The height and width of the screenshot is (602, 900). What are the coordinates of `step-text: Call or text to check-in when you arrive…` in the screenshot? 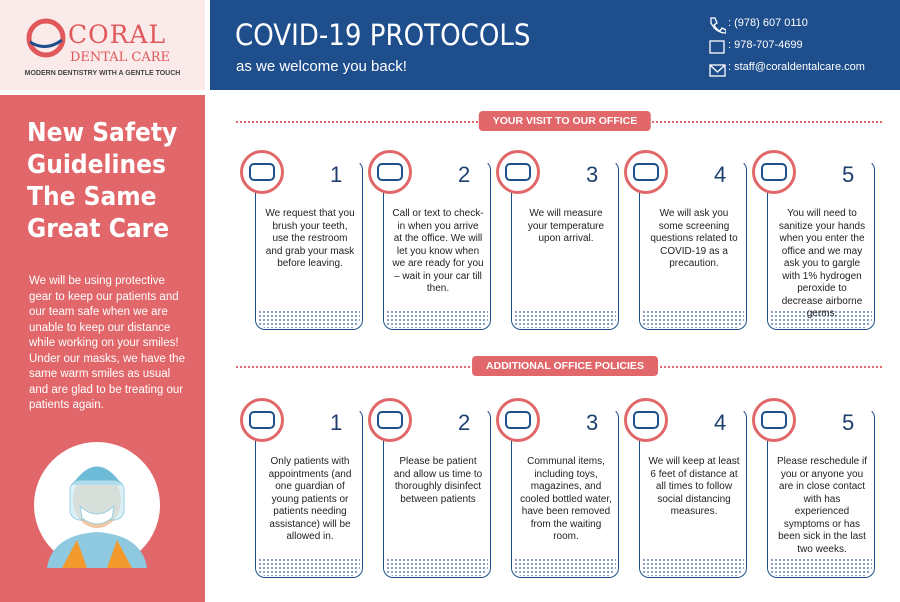 It's located at (438, 251).